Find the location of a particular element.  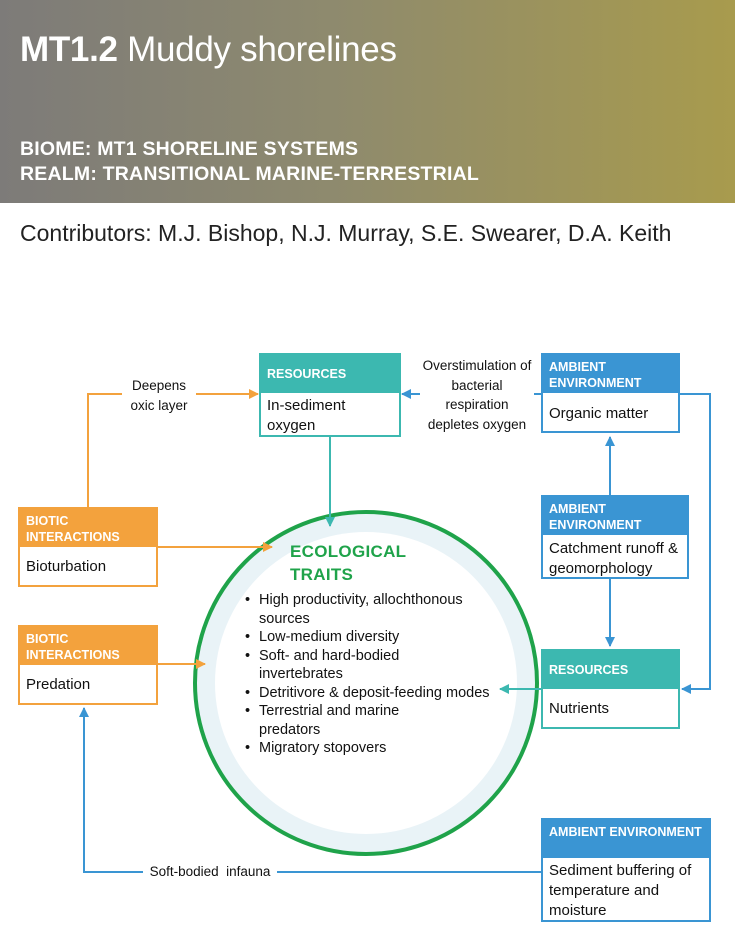

box-ambient-organic-matter: AMBIENT ENVIRONMENT Organic matter is located at coordinates (610, 393).